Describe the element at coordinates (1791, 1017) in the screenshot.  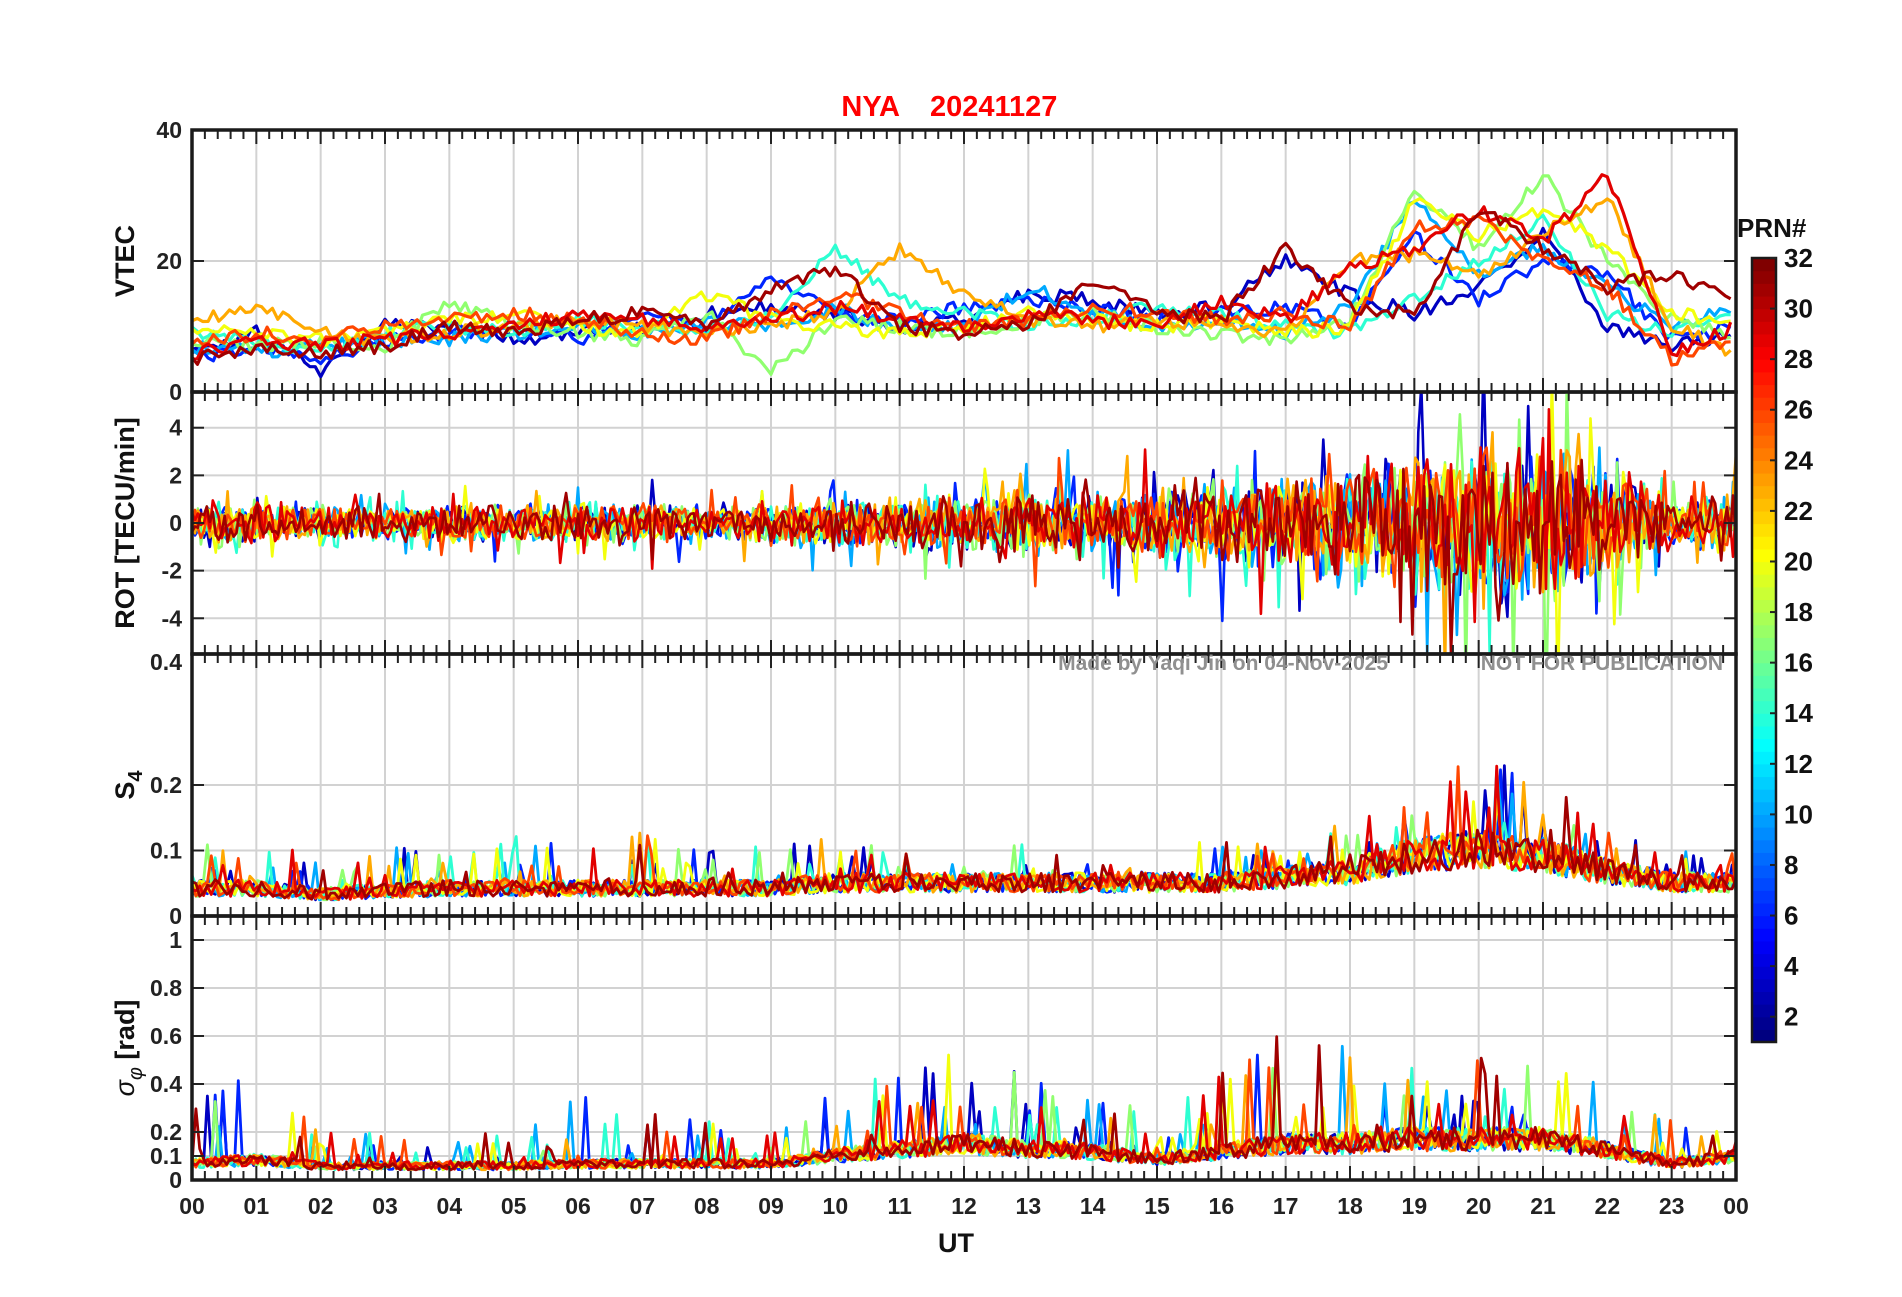
I see `colorbar-tick-label: 2` at that location.